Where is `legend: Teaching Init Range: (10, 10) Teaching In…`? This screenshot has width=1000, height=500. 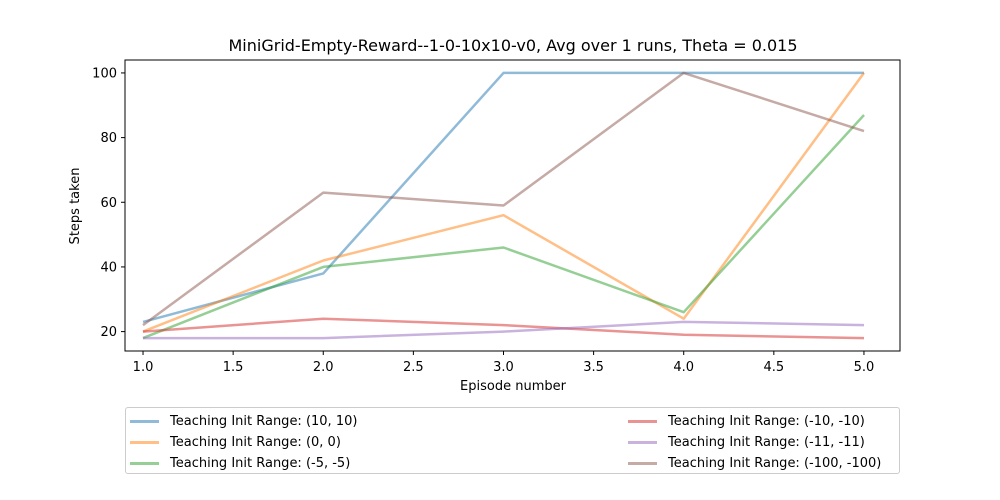
legend: Teaching Init Range: (10, 10) Teaching In… is located at coordinates (512, 440).